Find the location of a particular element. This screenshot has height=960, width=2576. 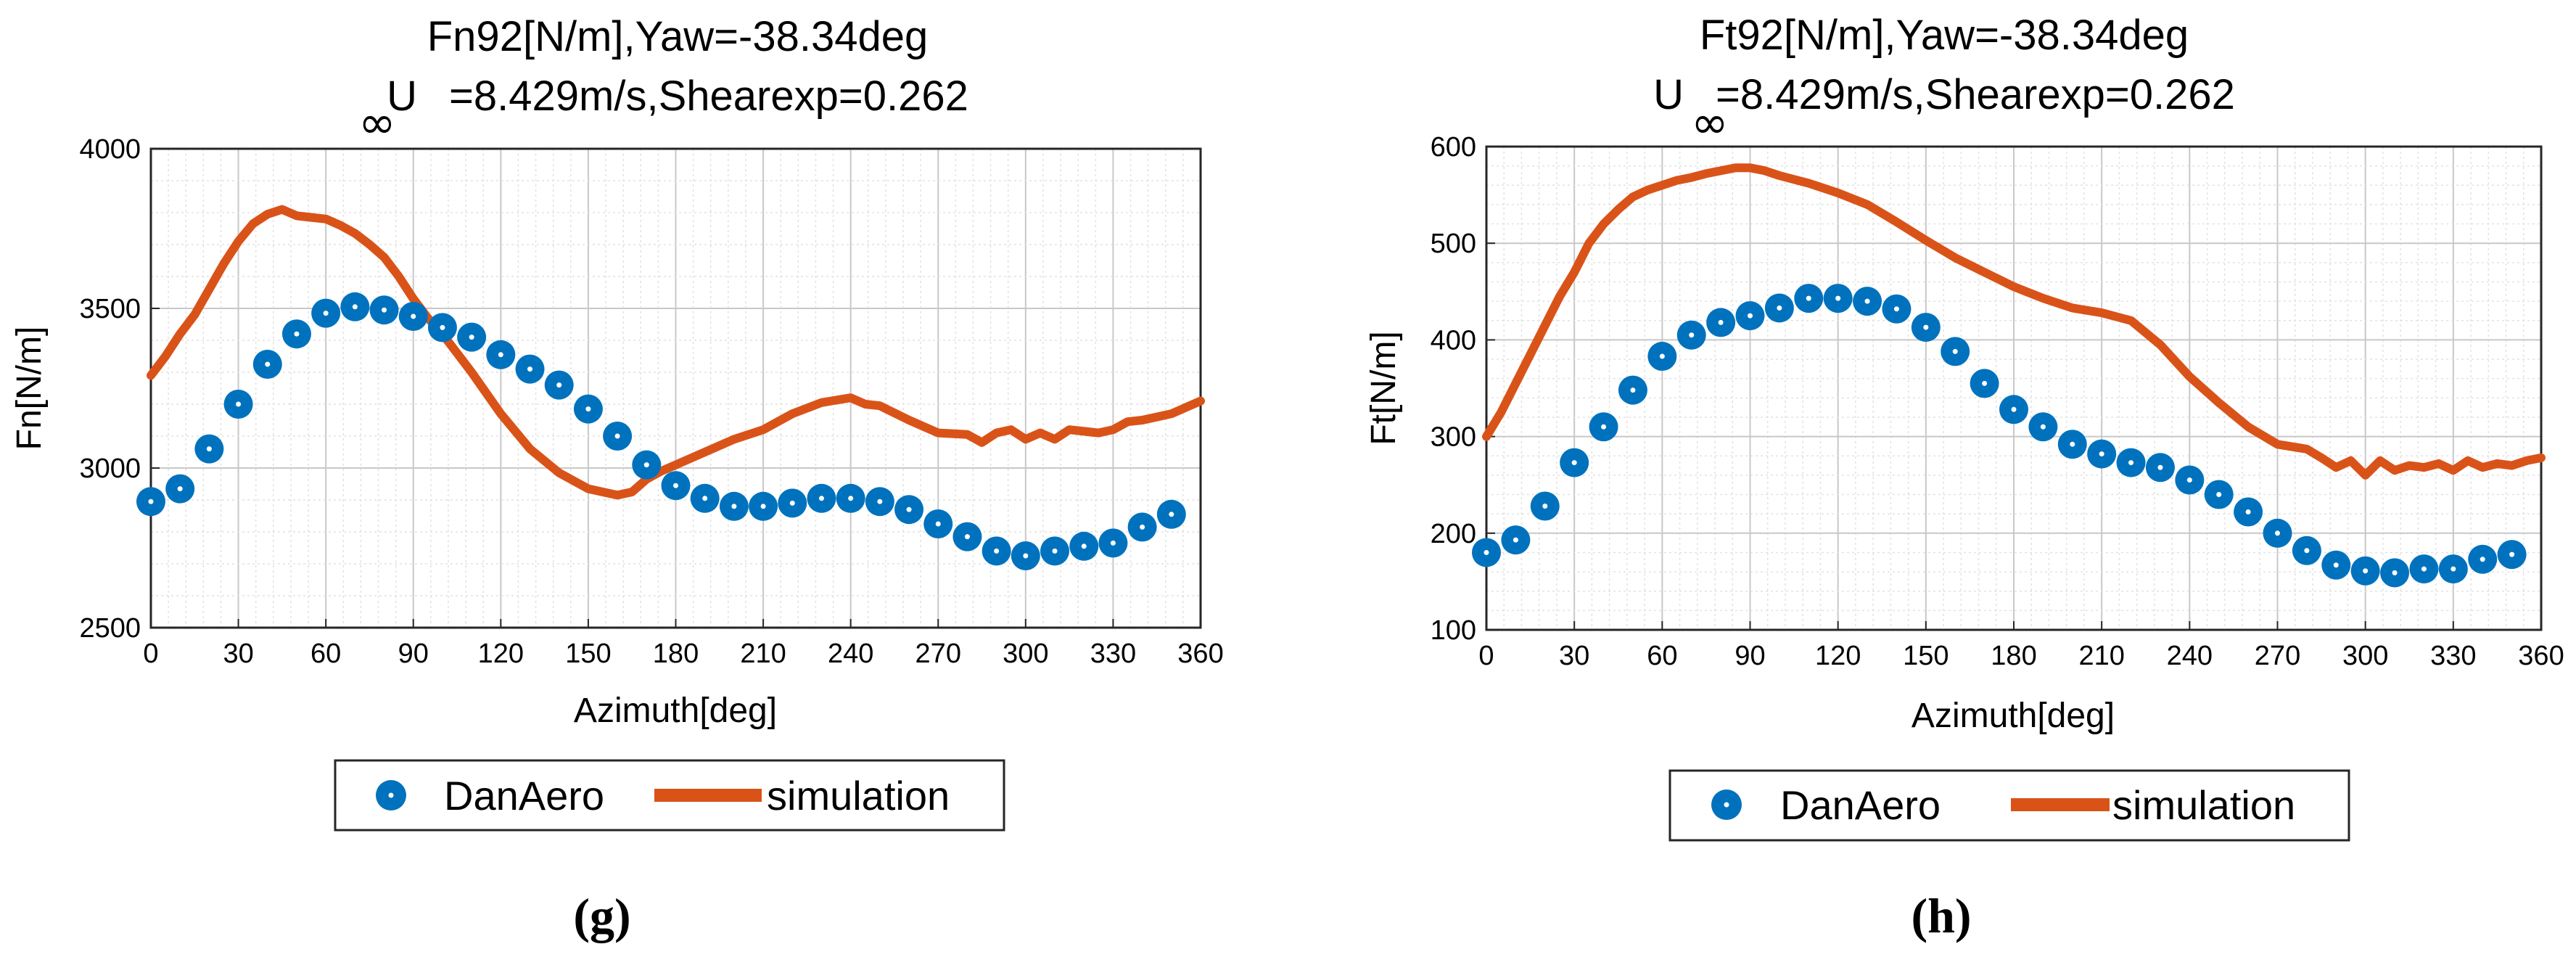

x-tick-label: 180 is located at coordinates (2013, 656).